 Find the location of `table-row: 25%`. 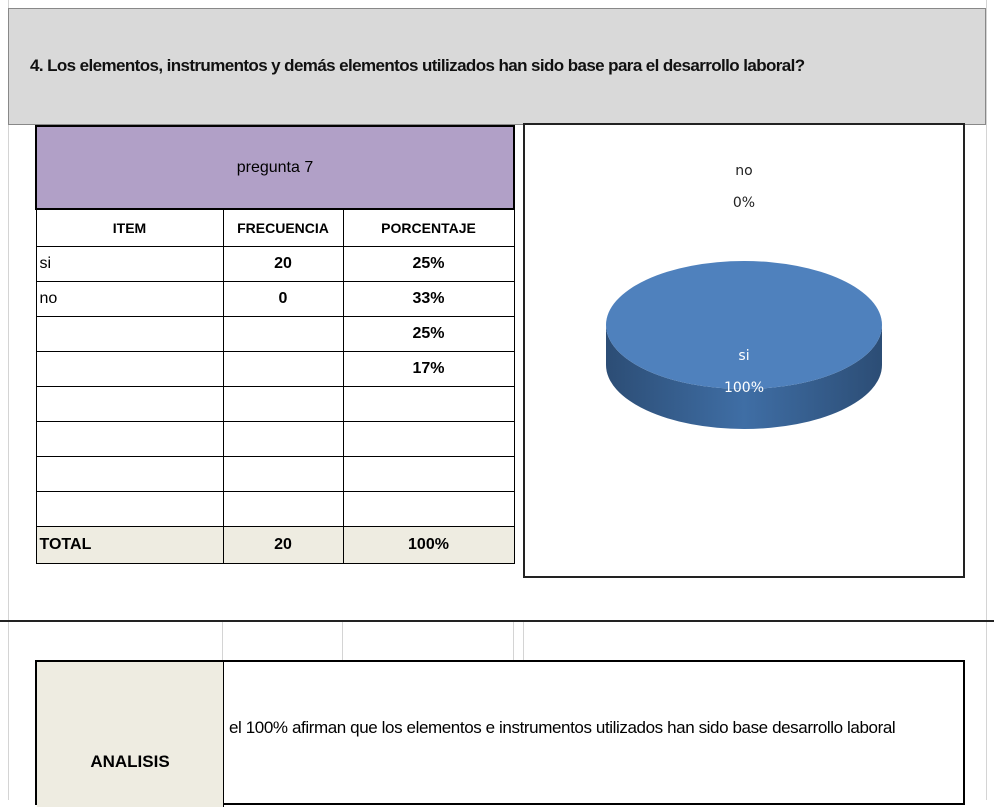

table-row: 25% is located at coordinates (275, 333).